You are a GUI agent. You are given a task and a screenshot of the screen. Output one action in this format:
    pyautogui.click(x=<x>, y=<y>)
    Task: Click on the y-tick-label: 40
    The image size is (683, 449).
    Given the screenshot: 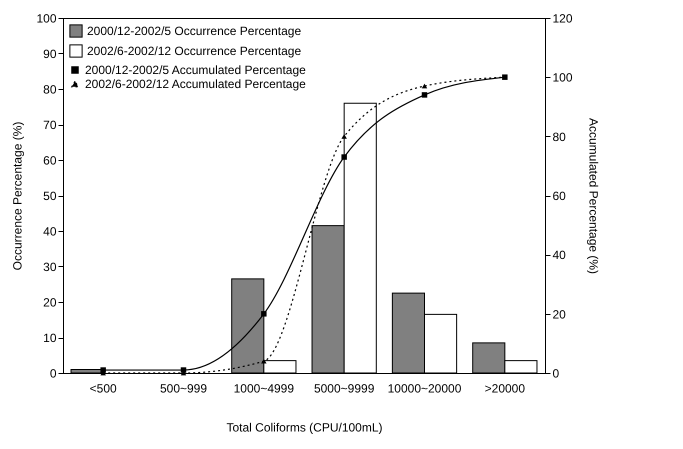 What is the action you would take?
    pyautogui.click(x=50, y=231)
    